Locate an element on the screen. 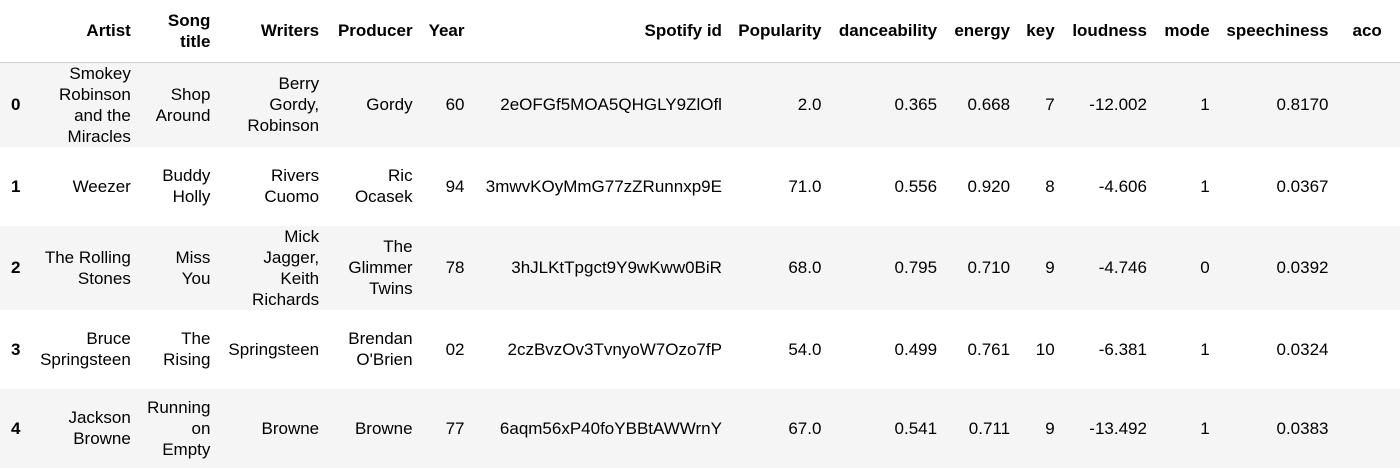 The image size is (1400, 470). cell-loudness: -13.492 is located at coordinates (1118, 428).